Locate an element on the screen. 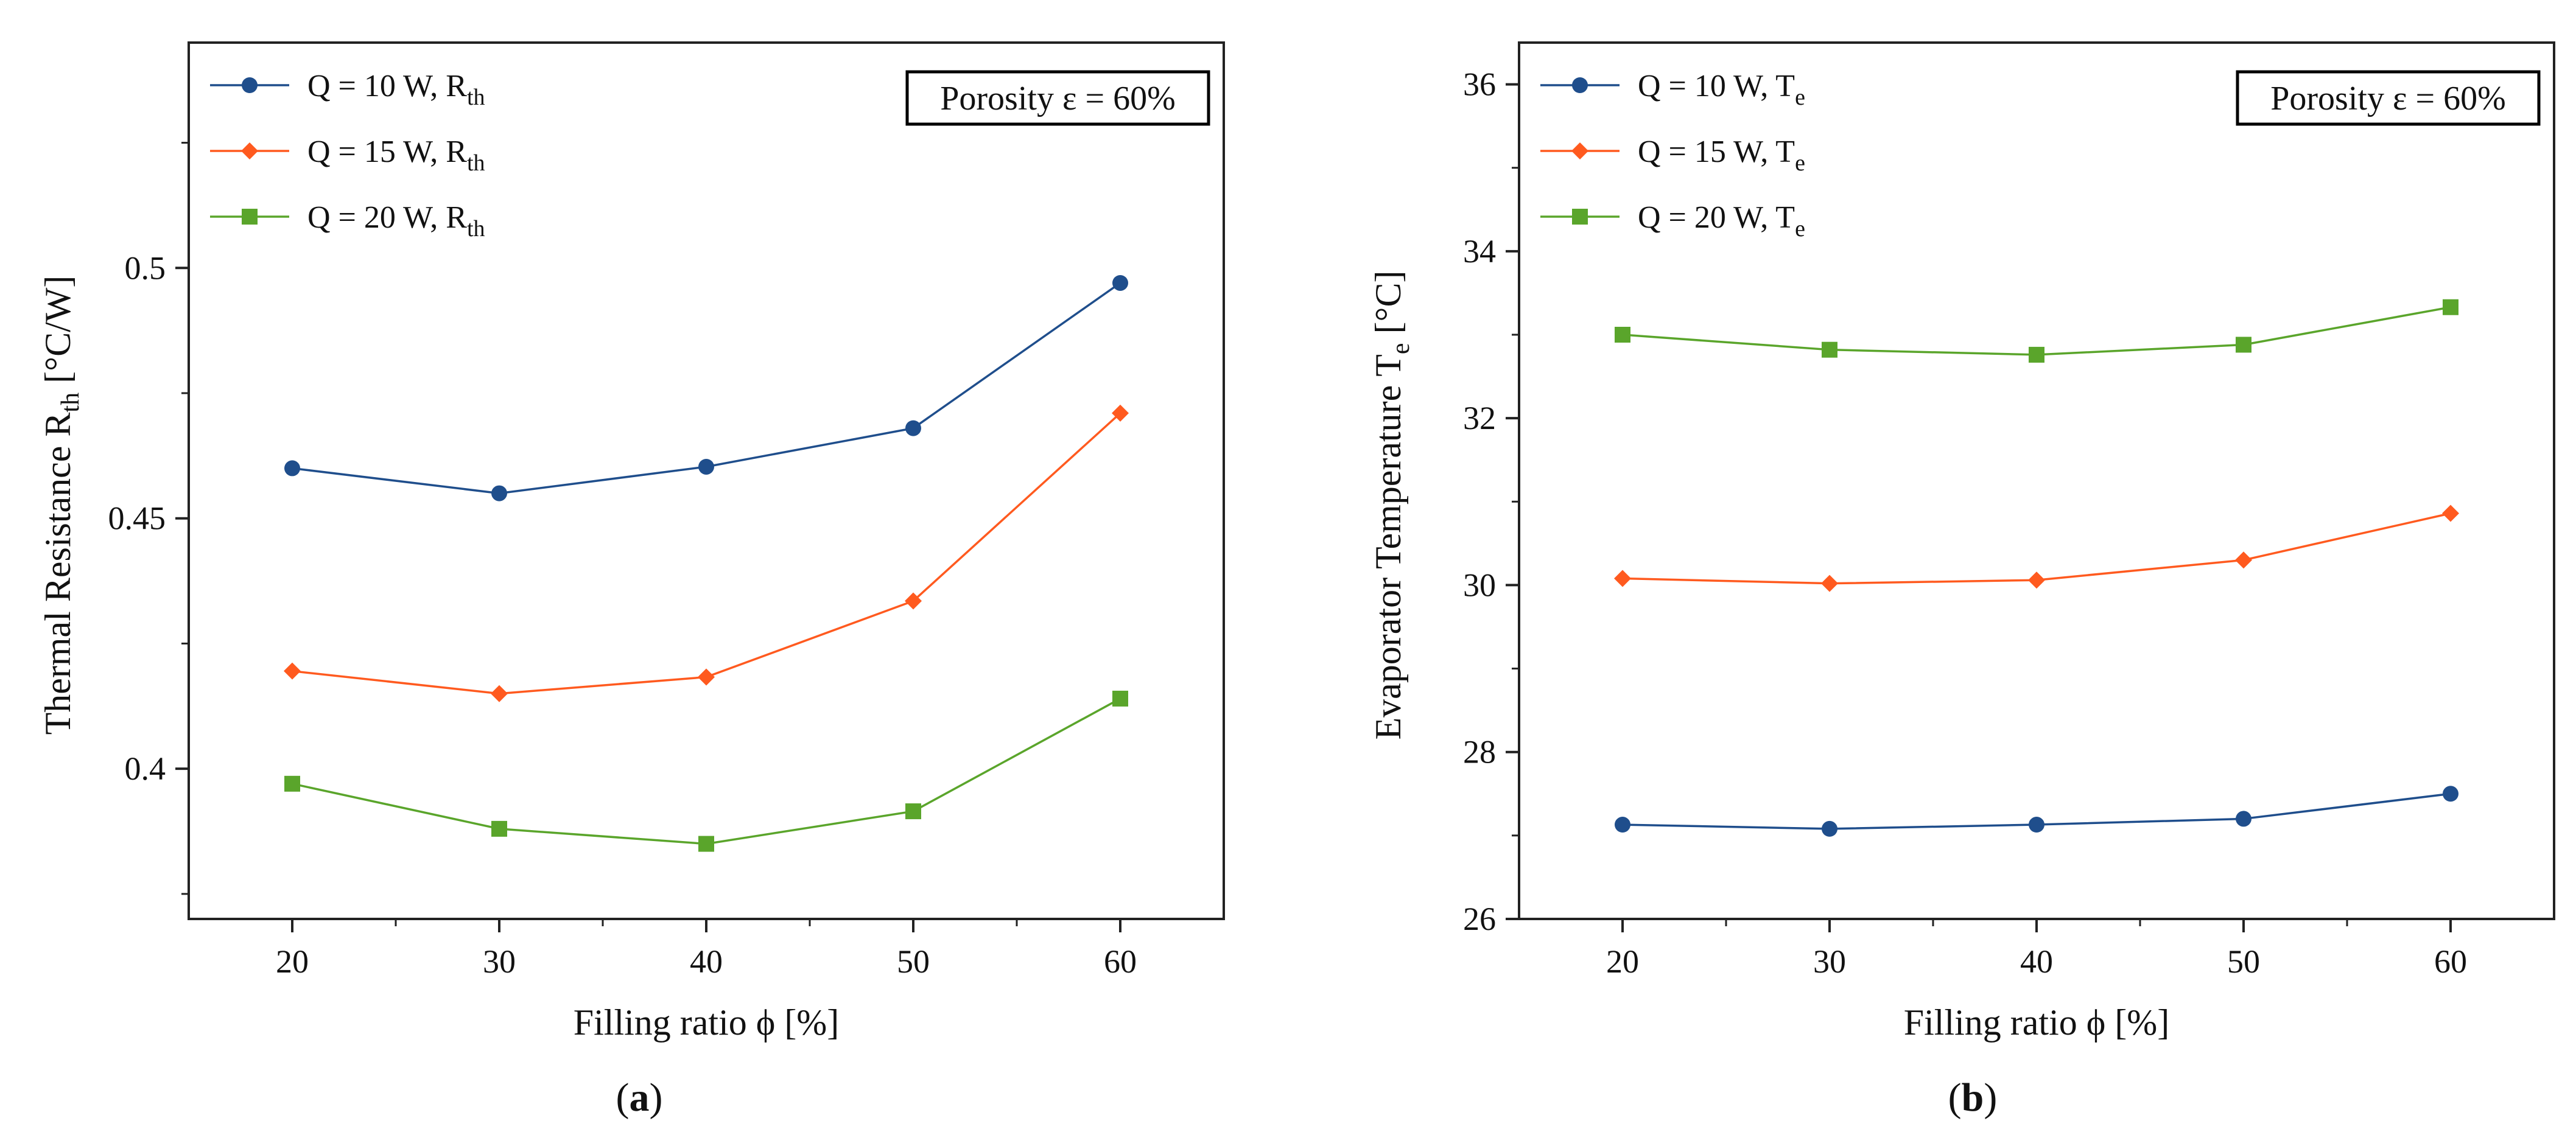 This screenshot has width=2576, height=1135. y-tick-label: 26 is located at coordinates (1480, 919).